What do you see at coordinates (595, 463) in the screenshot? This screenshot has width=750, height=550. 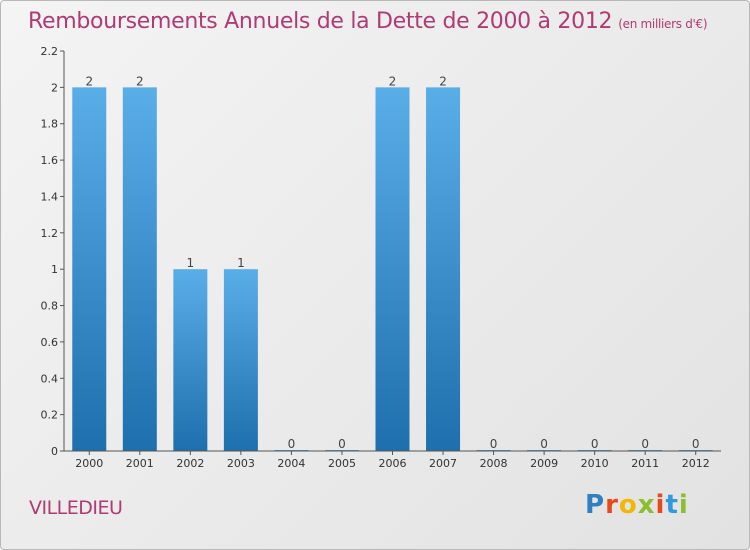 I see `x-tick-label: 2010` at bounding box center [595, 463].